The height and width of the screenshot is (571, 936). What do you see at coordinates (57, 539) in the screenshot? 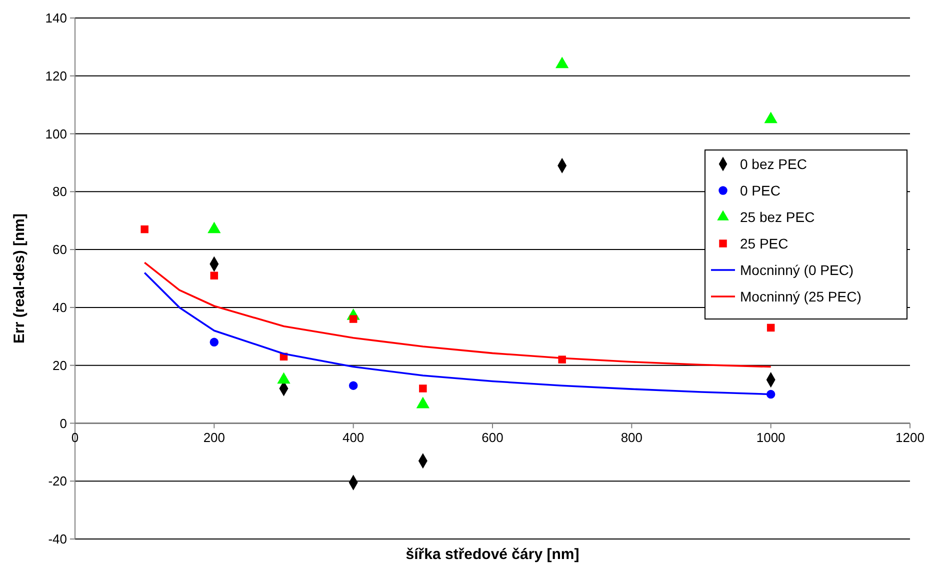
I see `y-tick-label: -40` at bounding box center [57, 539].